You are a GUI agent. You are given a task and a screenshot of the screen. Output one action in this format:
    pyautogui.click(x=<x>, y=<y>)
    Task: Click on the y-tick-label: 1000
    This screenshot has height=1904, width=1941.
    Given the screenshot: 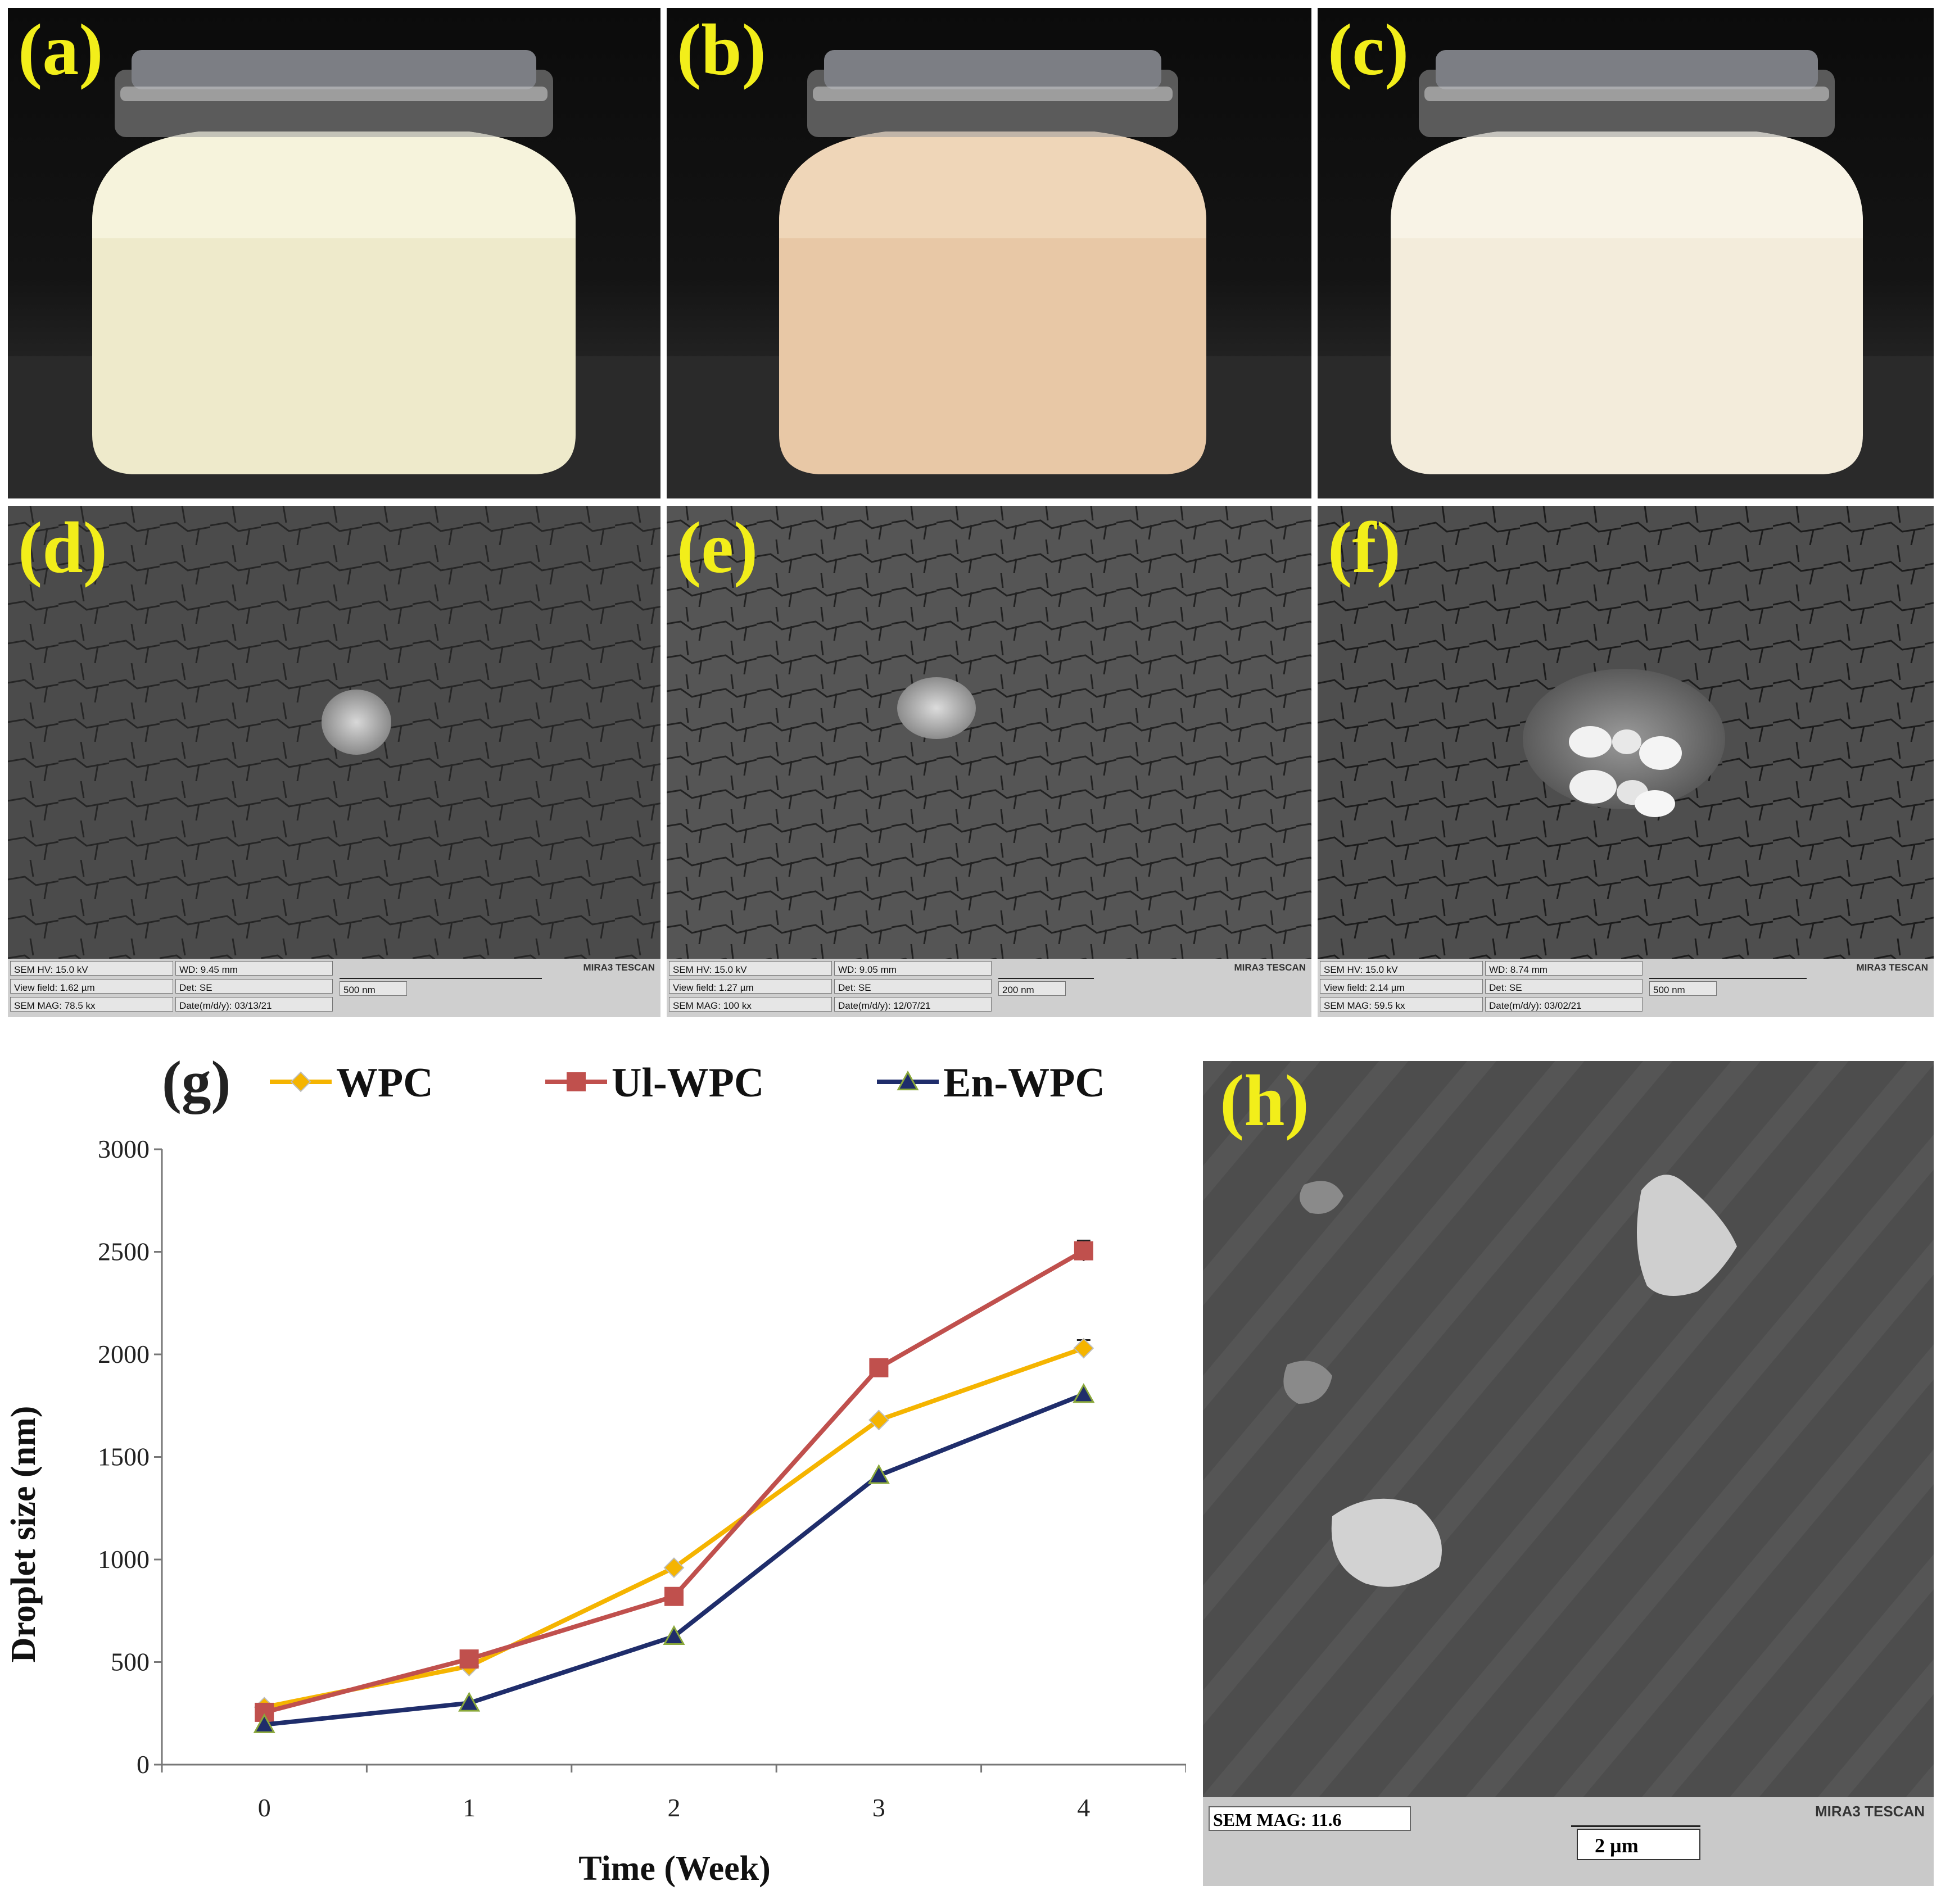 What is the action you would take?
    pyautogui.click(x=124, y=1559)
    